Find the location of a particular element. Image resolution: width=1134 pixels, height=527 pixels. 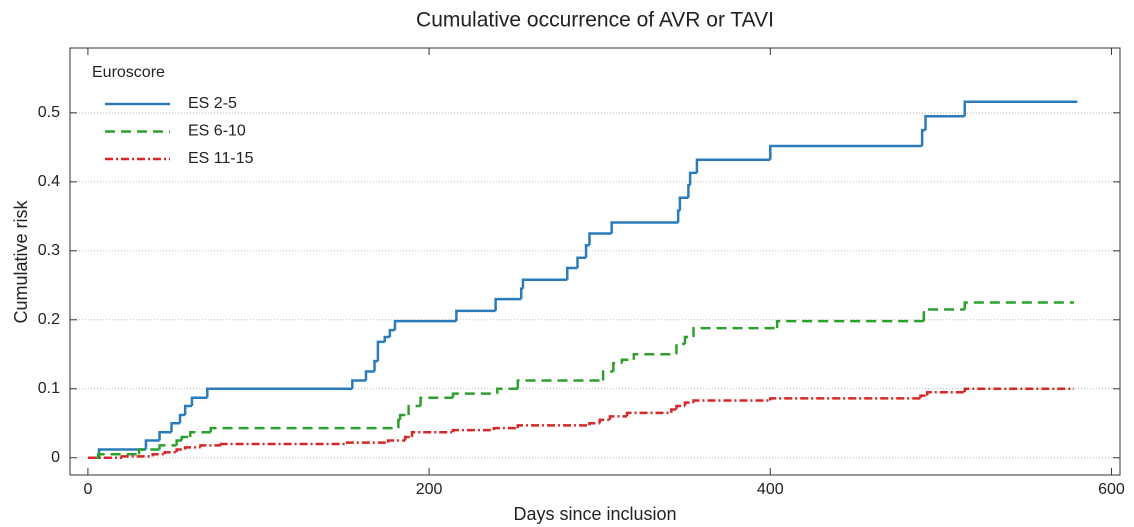

legend-label: ES 6-10 is located at coordinates (217, 131).